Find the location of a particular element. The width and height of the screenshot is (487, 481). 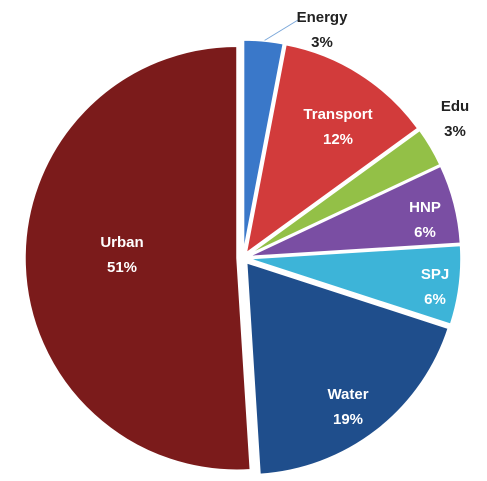

slice-value-label: 19% is located at coordinates (348, 419).